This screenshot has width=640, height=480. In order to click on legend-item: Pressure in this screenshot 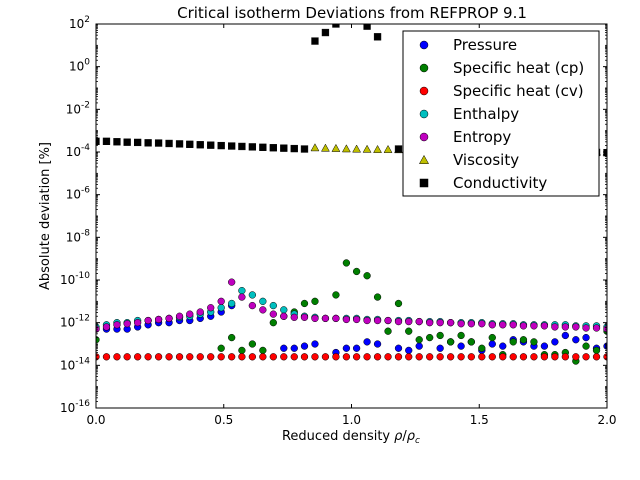, I will do `click(468, 45)`.